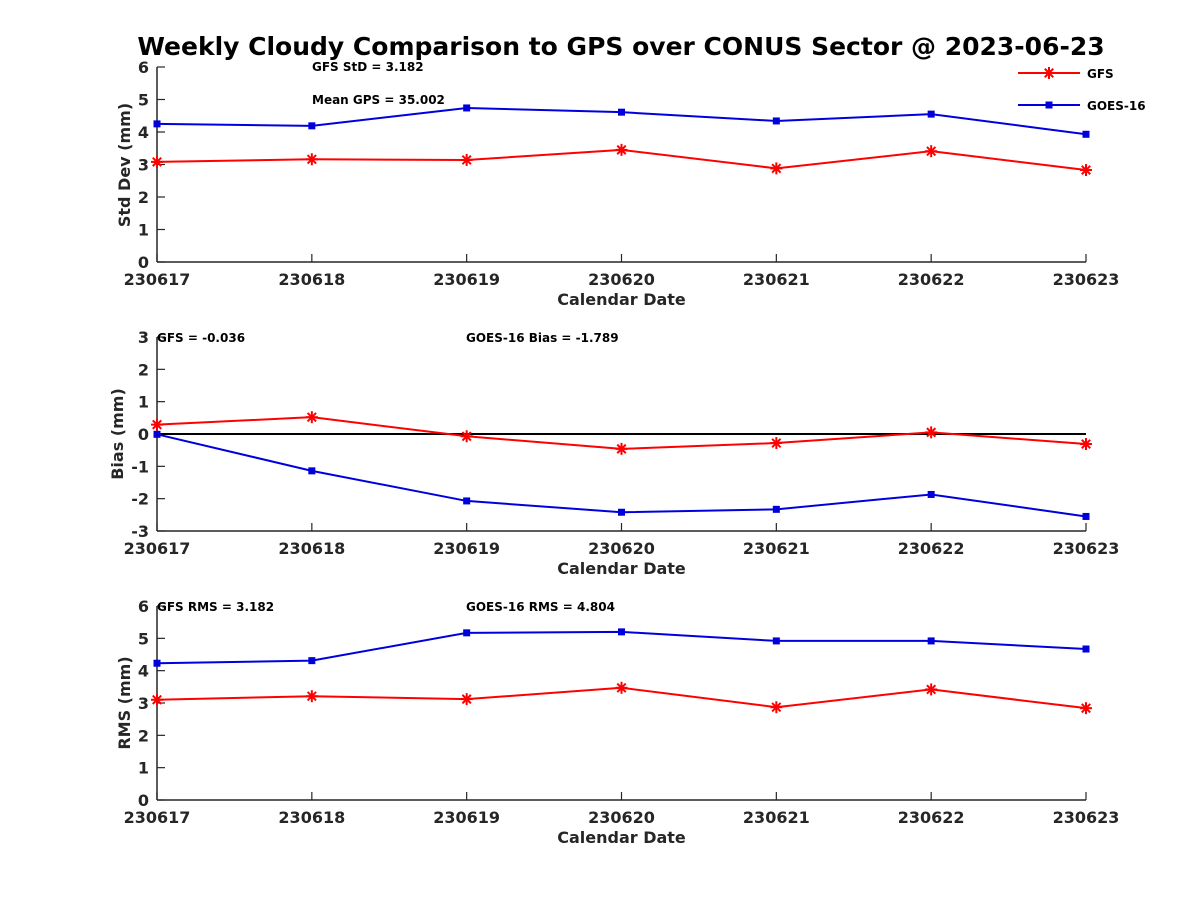 This screenshot has height=900, width=1200. I want to click on stat-annotation: Mean GPS = 35.002, so click(378, 100).